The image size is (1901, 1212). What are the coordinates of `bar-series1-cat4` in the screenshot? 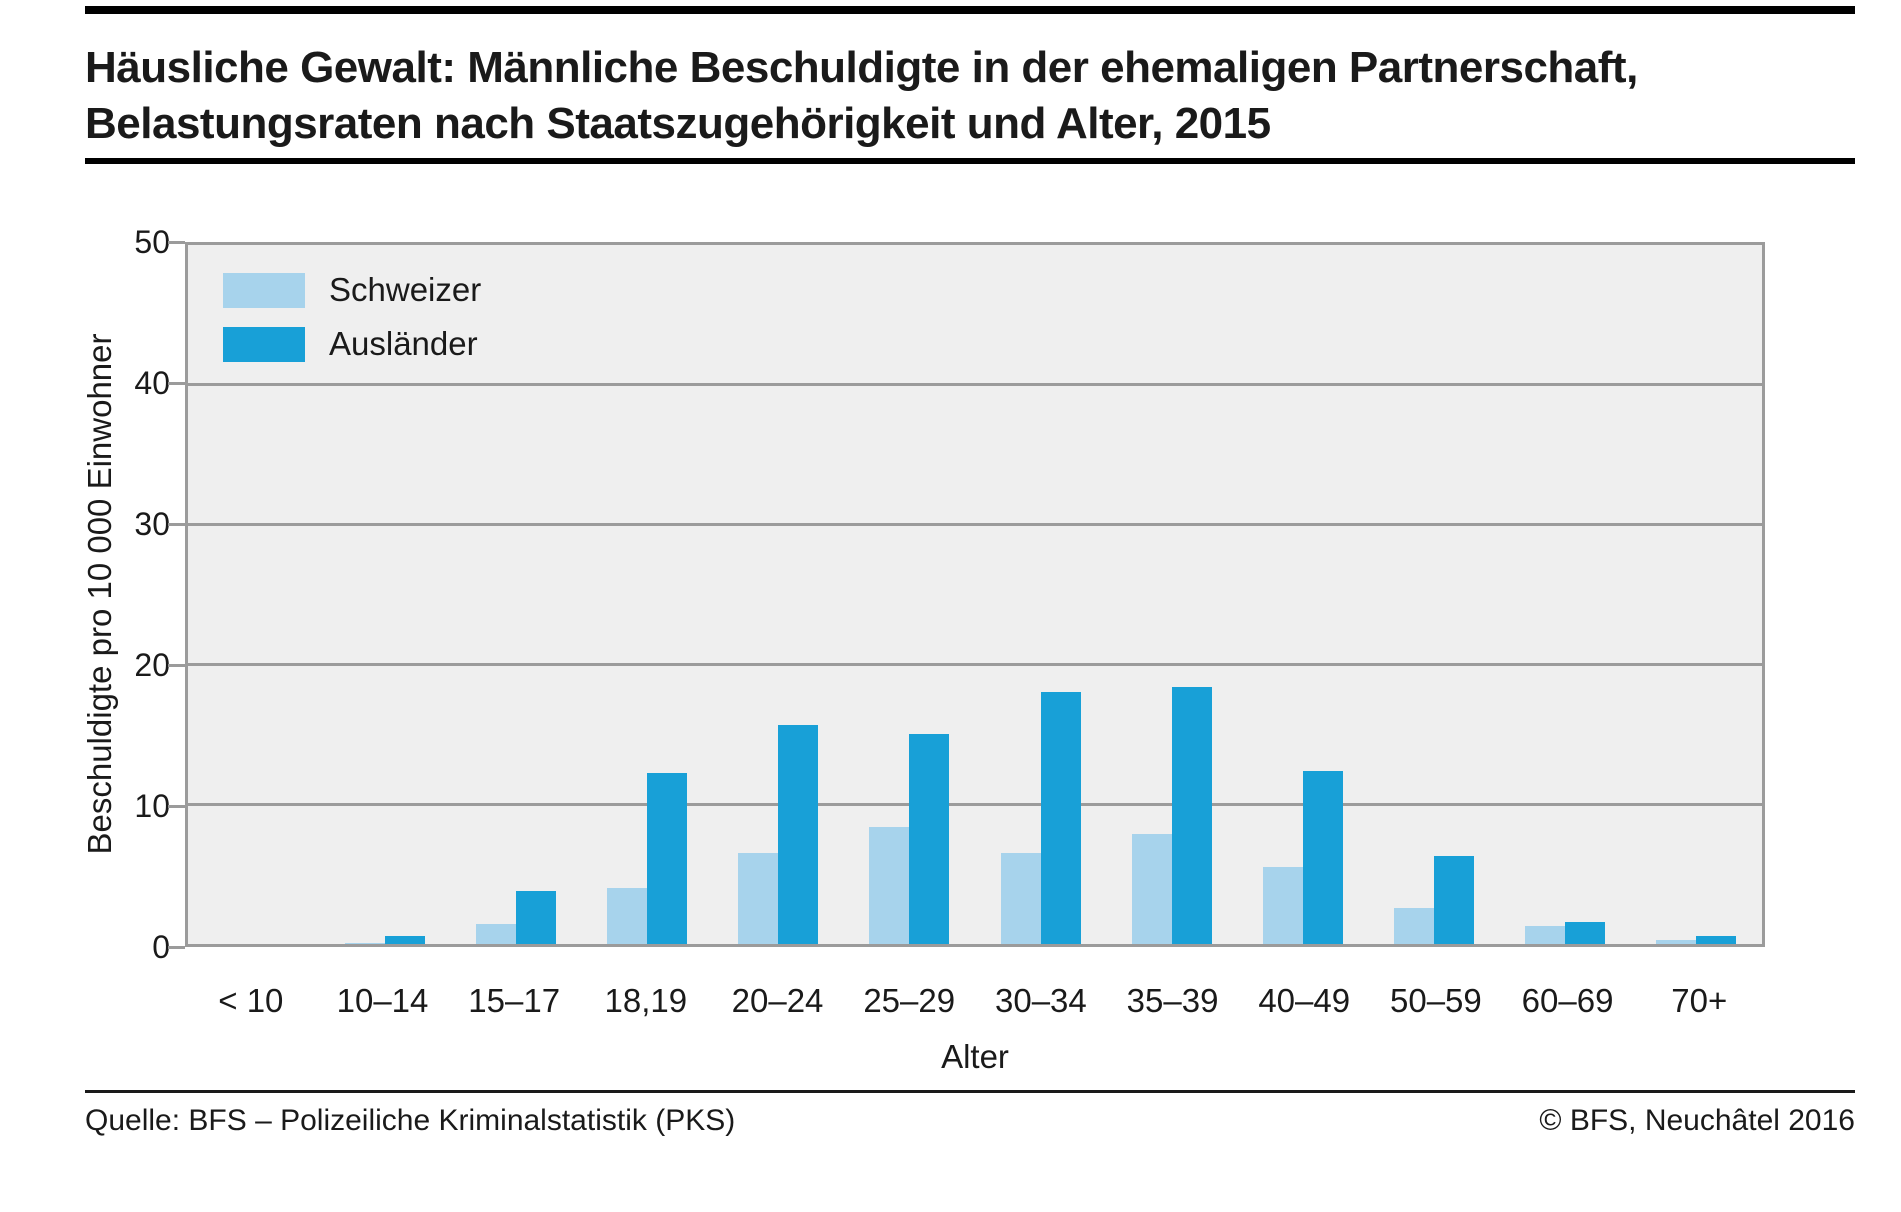 It's located at (798, 834).